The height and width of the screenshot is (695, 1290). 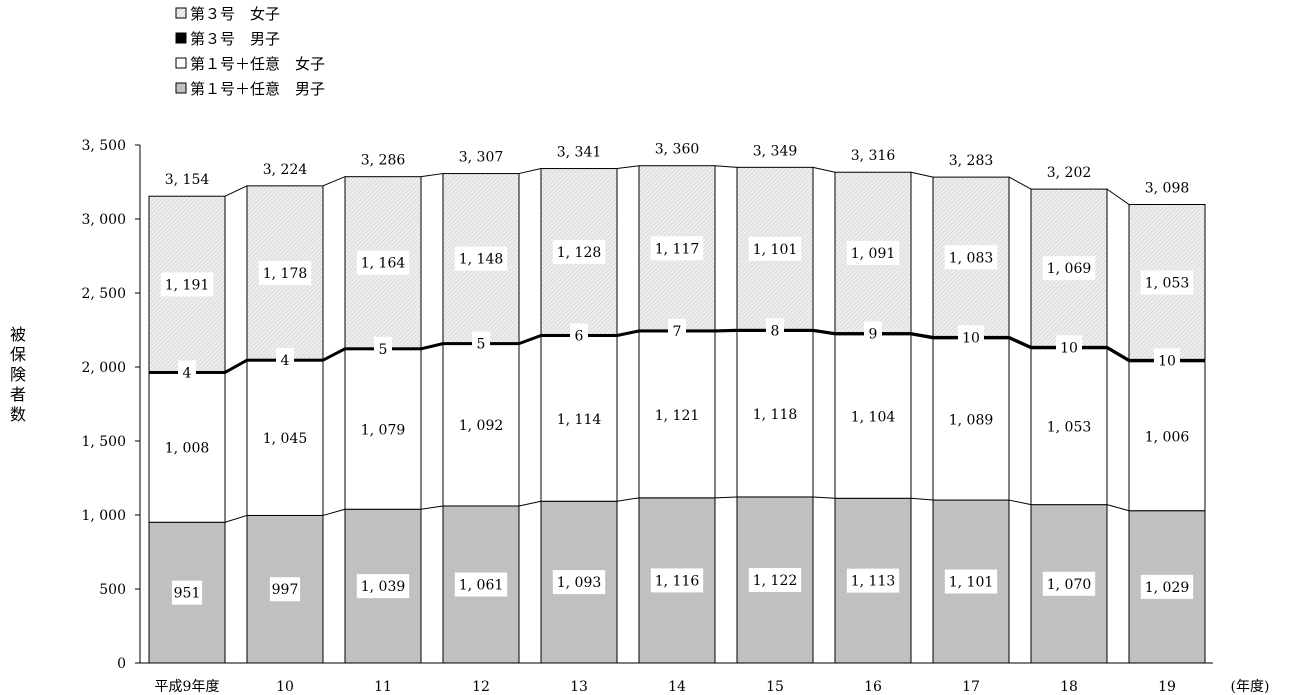 I want to click on data-label-1f: 1, 008, so click(x=187, y=449).